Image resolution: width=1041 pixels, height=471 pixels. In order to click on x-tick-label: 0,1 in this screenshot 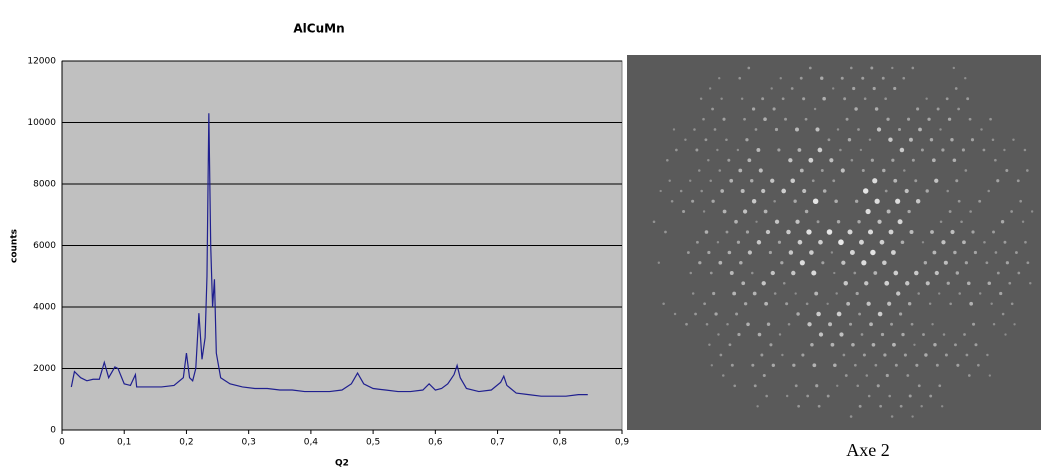, I will do `click(124, 443)`.